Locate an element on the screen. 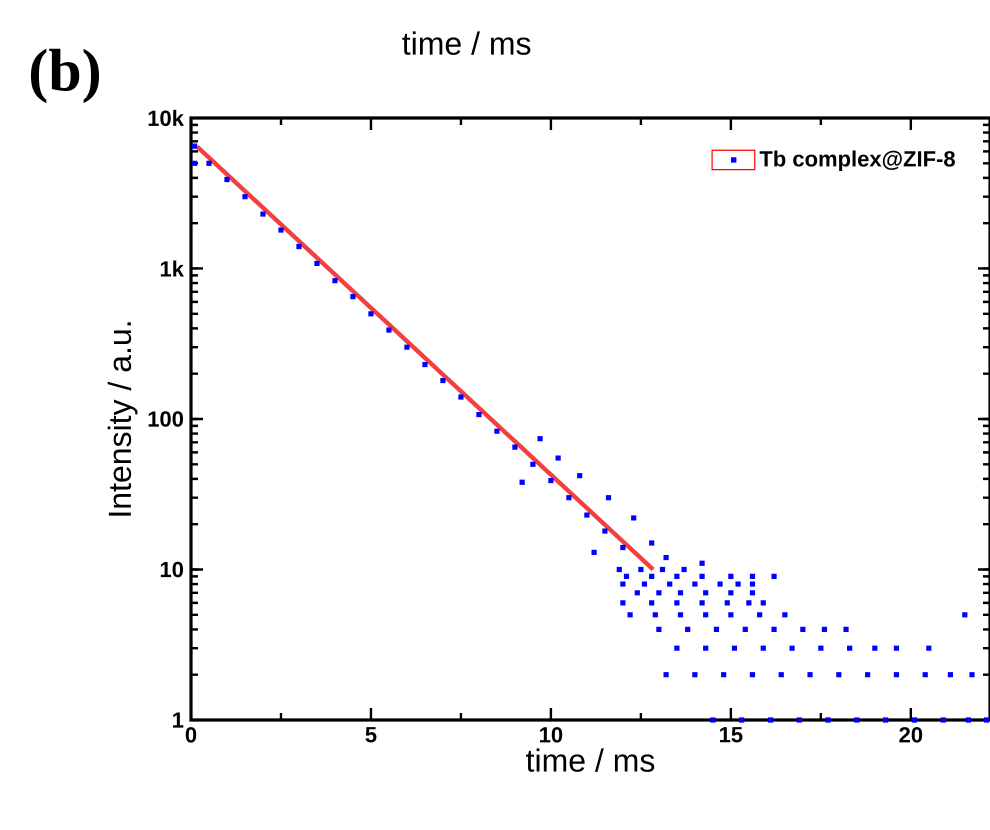  y-tick-label: 10 is located at coordinates (172, 570).